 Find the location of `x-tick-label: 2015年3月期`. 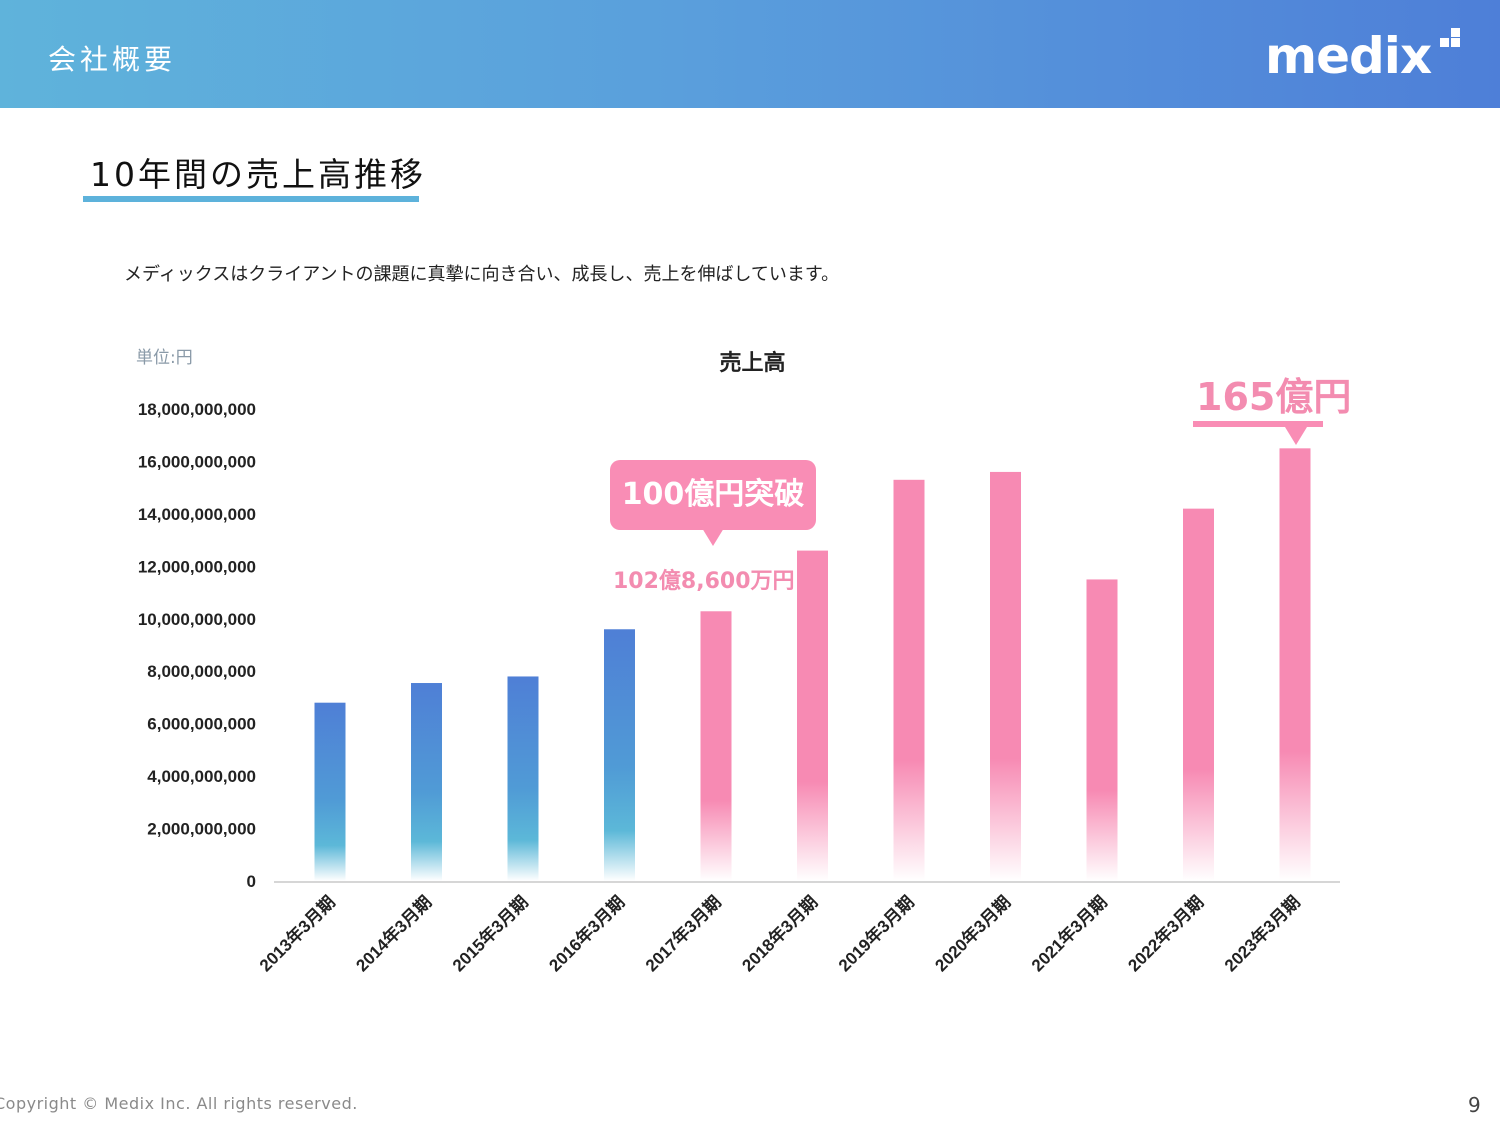

x-tick-label: 2015年3月期 is located at coordinates (490, 934).